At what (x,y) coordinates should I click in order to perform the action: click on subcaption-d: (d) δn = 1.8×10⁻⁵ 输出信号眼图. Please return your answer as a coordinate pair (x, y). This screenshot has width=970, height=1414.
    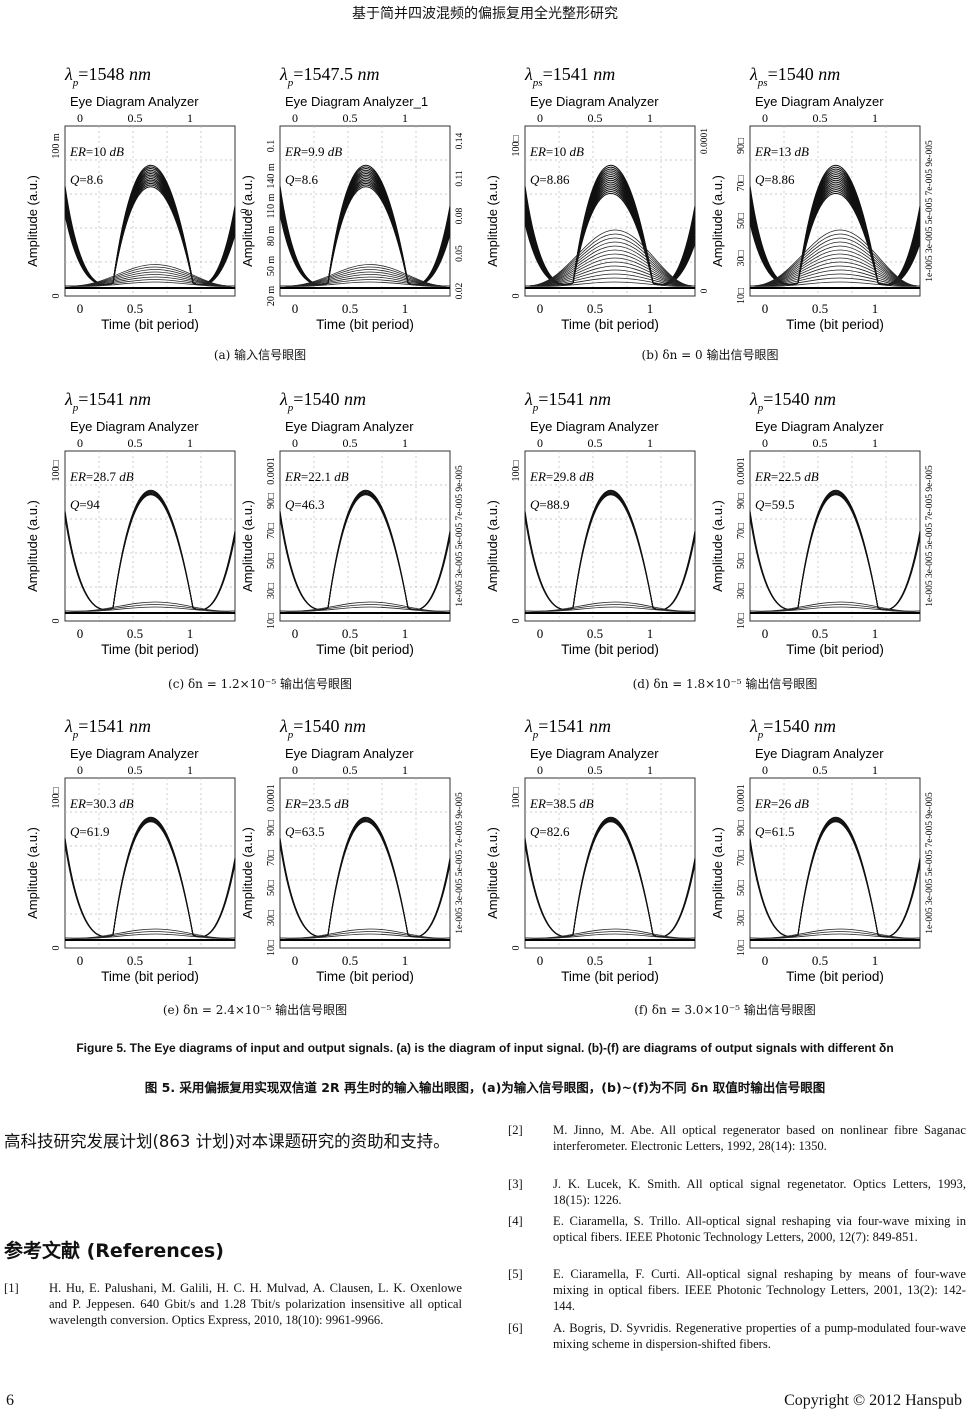
    Looking at the image, I should click on (725, 684).